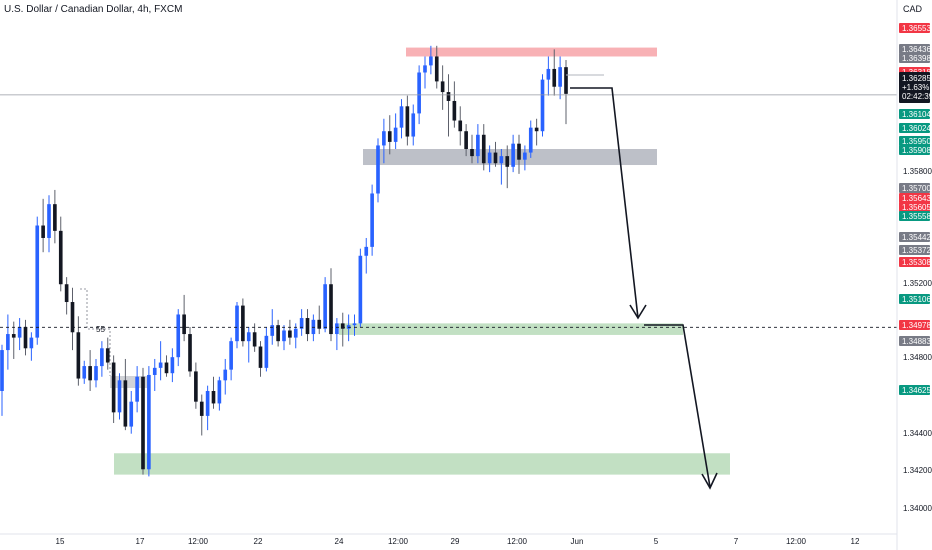 This screenshot has height=550, width=932. Describe the element at coordinates (914, 325) in the screenshot. I see `price-badge-bg` at that location.